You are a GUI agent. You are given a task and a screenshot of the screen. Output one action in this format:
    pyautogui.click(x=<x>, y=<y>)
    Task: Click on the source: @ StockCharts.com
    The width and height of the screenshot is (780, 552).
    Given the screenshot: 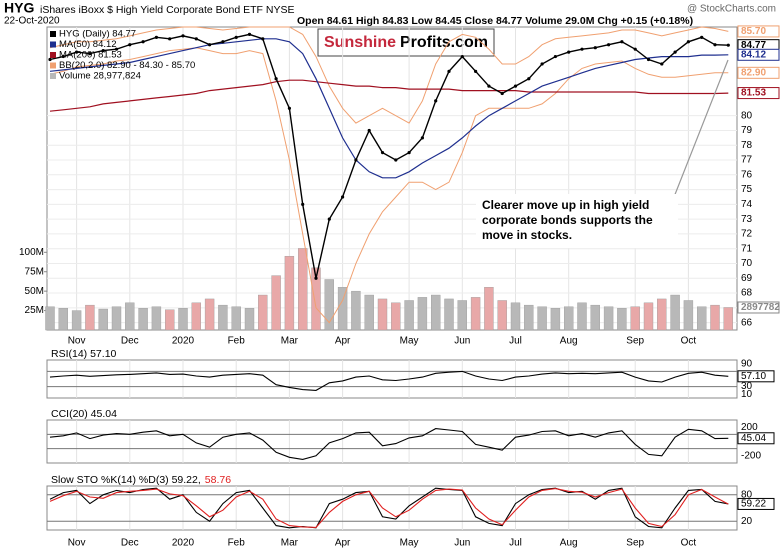 What is the action you would take?
    pyautogui.click(x=731, y=9)
    